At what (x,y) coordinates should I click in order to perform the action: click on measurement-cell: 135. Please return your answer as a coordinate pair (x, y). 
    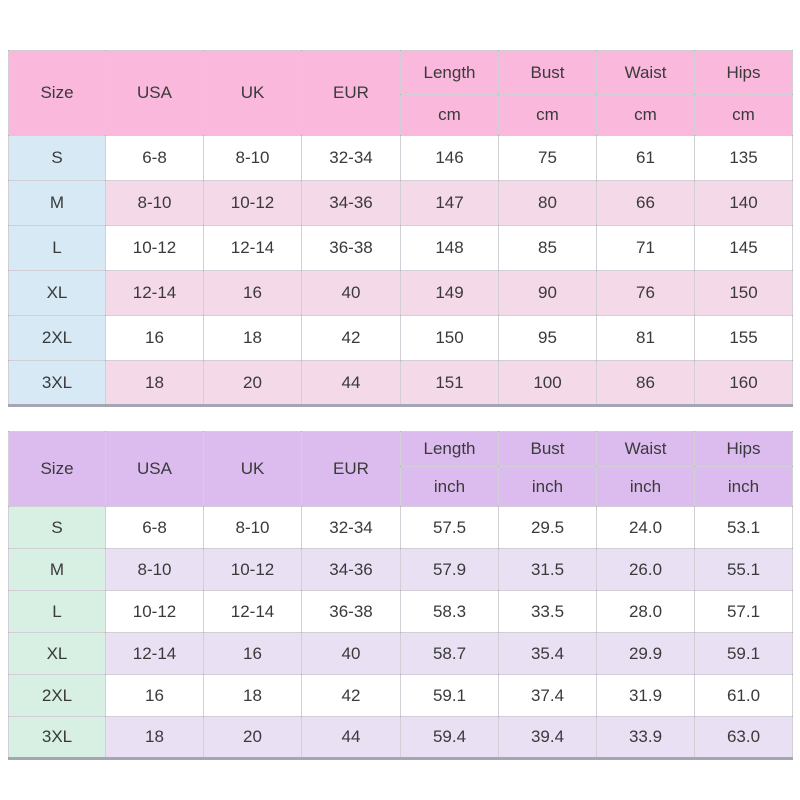
    Looking at the image, I should click on (743, 158).